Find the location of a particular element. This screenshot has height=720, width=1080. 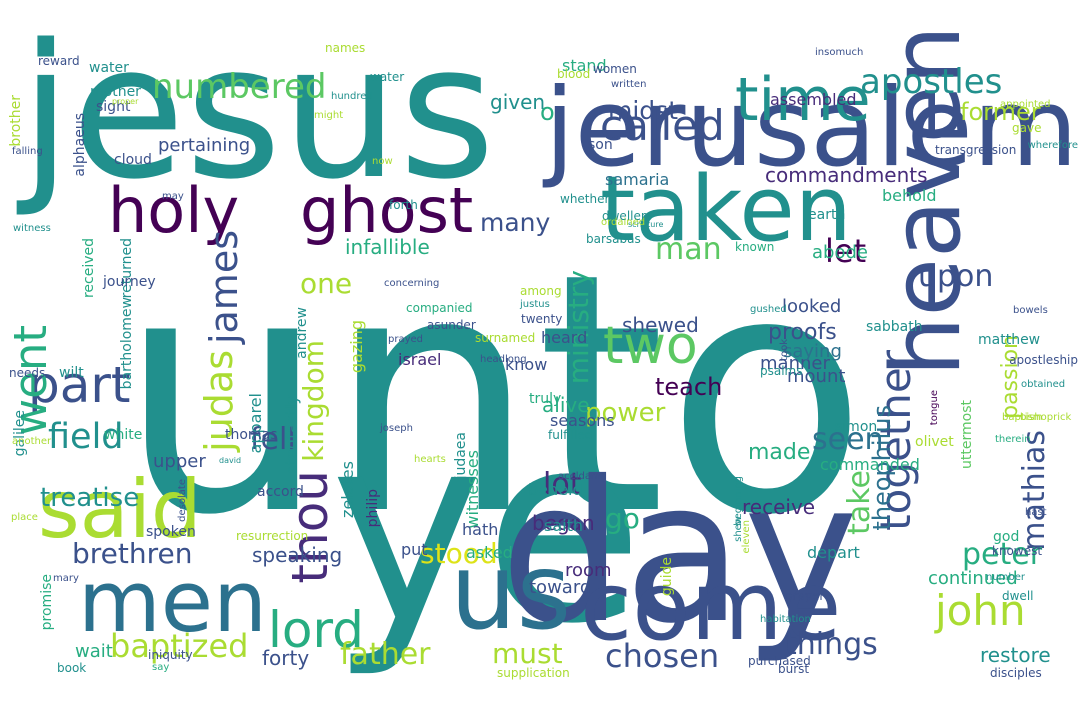

word-61: made is located at coordinates (779, 452).